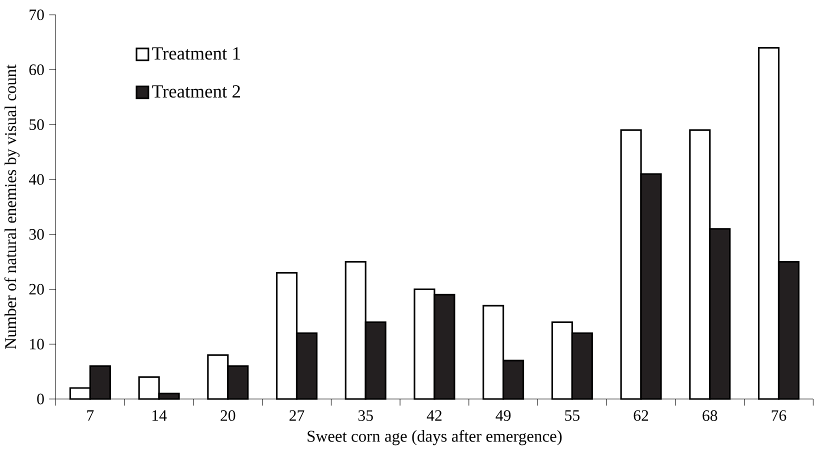  Describe the element at coordinates (196, 91) in the screenshot. I see `legend-label: Treatment 2` at that location.